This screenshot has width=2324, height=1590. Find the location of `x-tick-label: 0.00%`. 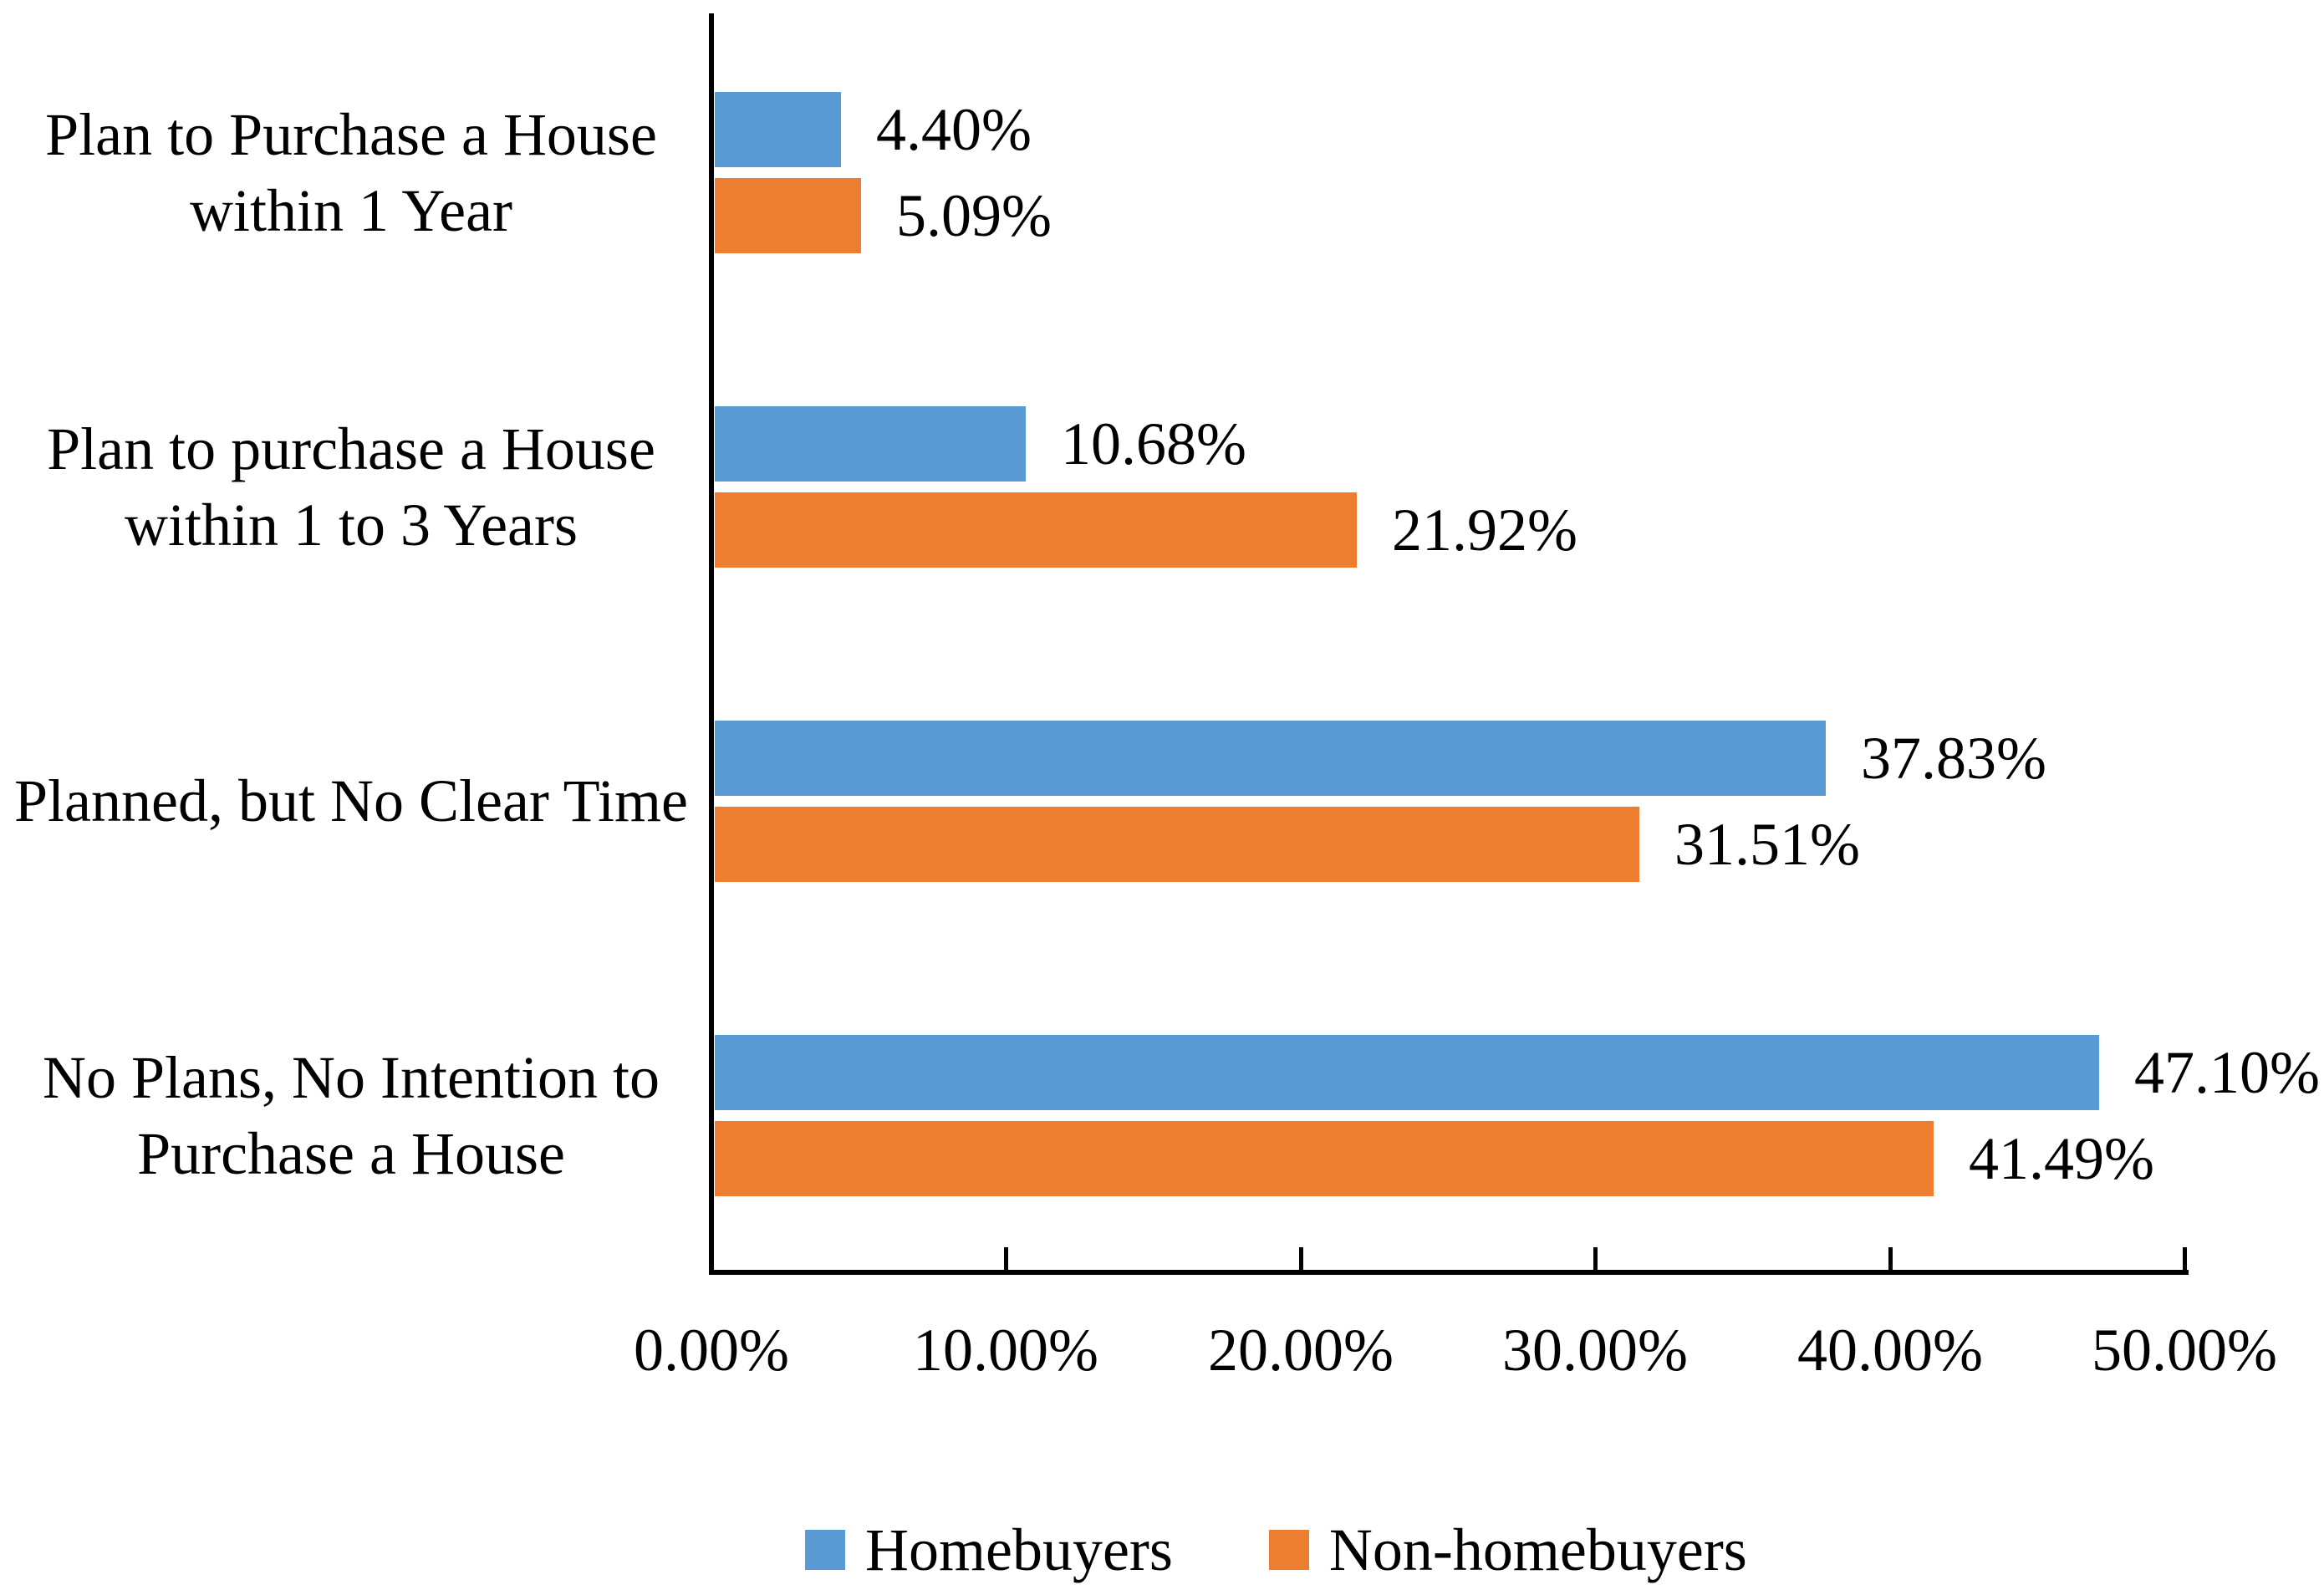

x-tick-label: 0.00% is located at coordinates (711, 1350).